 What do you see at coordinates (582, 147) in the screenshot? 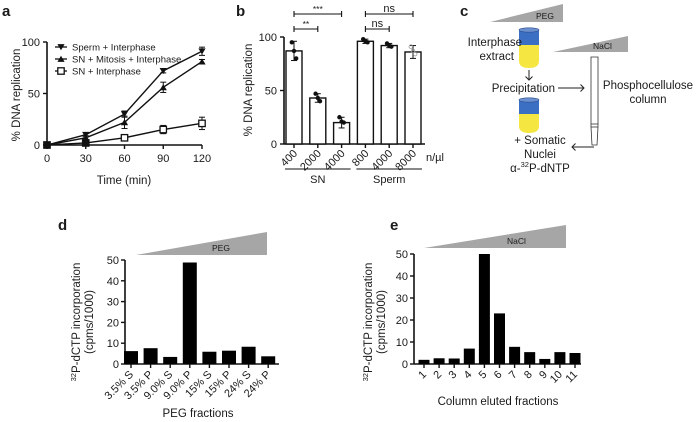
I see `arrow-left-icon` at bounding box center [582, 147].